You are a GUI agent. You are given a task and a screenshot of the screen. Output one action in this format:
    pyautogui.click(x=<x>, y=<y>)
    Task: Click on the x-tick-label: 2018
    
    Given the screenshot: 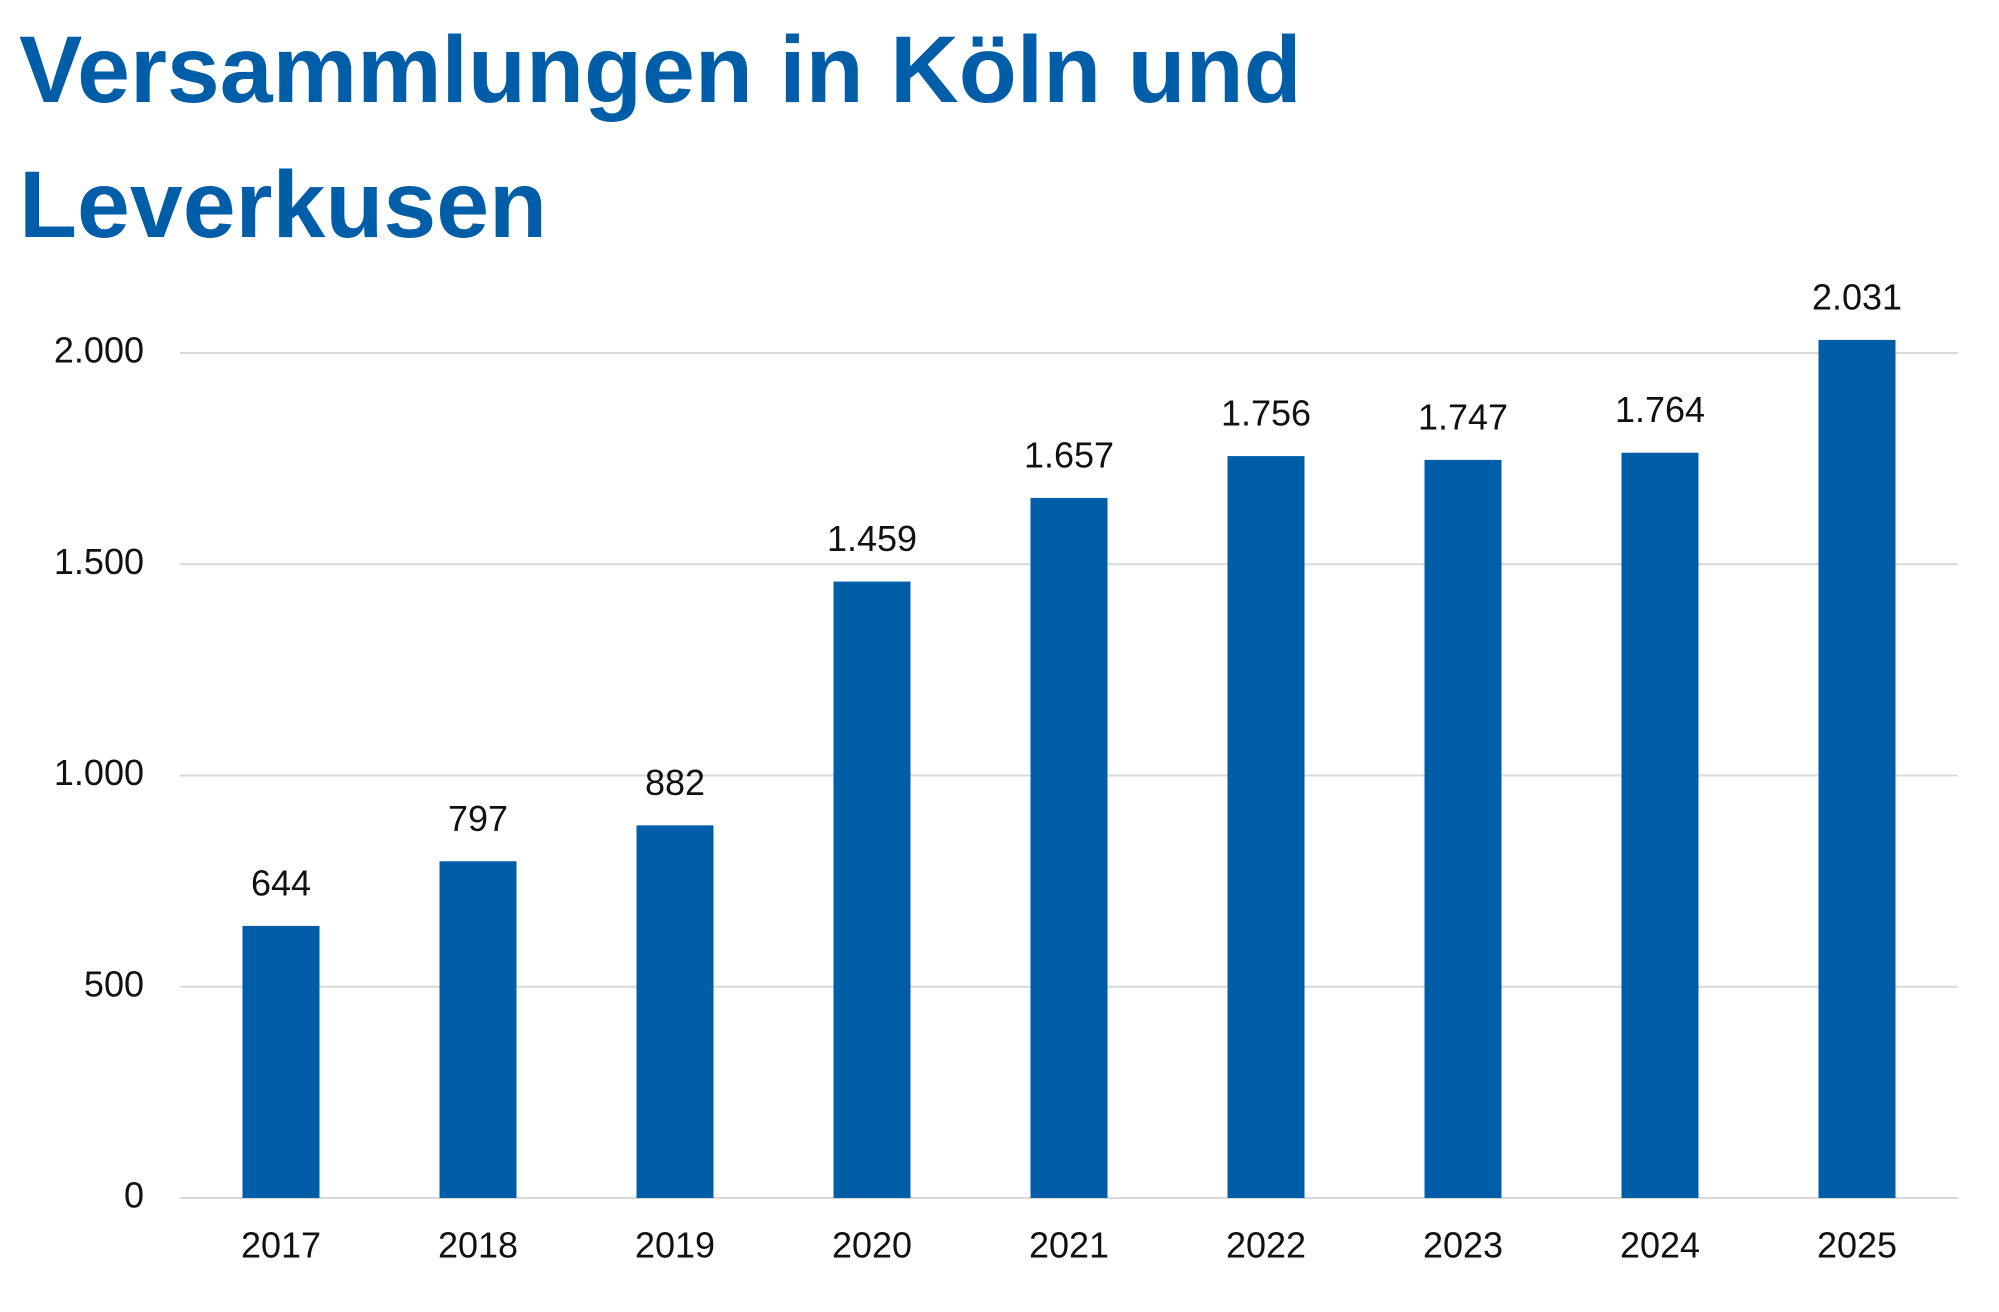 What is the action you would take?
    pyautogui.click(x=478, y=1245)
    